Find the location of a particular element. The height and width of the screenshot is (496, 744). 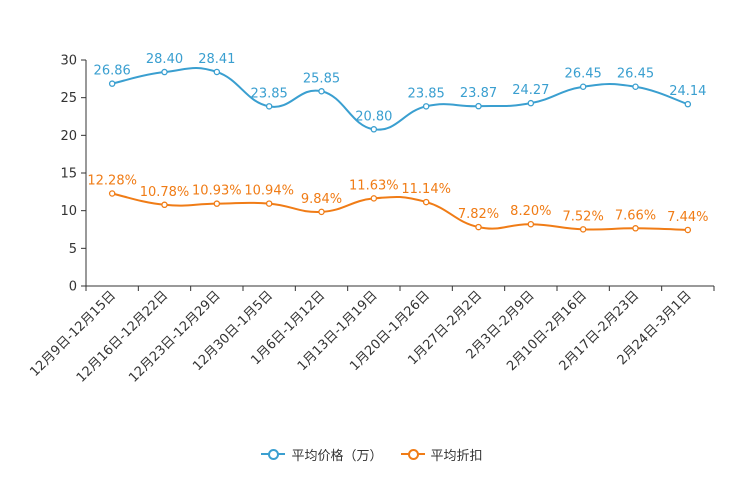

data-label-1-9: 7.52% is located at coordinates (583, 216).